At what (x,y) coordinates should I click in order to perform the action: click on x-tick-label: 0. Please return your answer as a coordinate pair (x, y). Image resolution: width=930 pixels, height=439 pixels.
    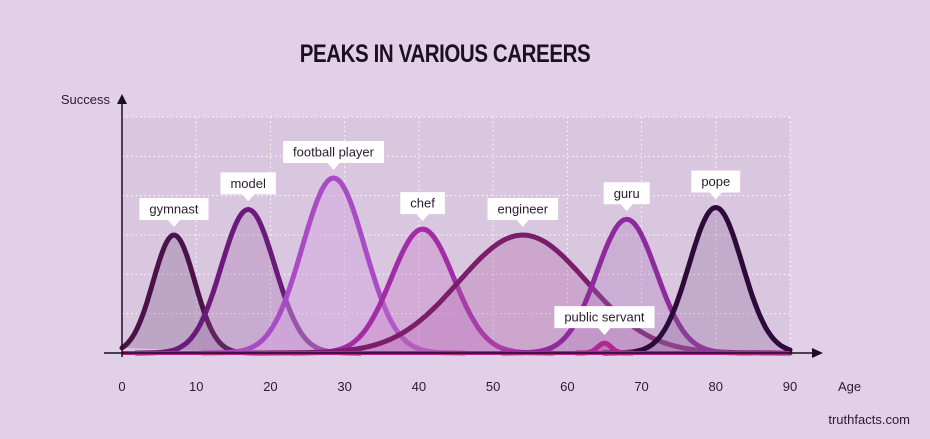
    Looking at the image, I should click on (121, 386).